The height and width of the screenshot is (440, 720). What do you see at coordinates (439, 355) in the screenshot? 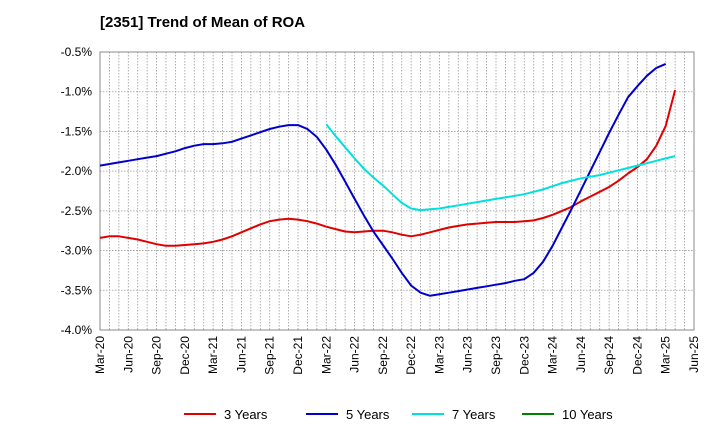
I see `x-tick-label: Mar-23` at bounding box center [439, 355].